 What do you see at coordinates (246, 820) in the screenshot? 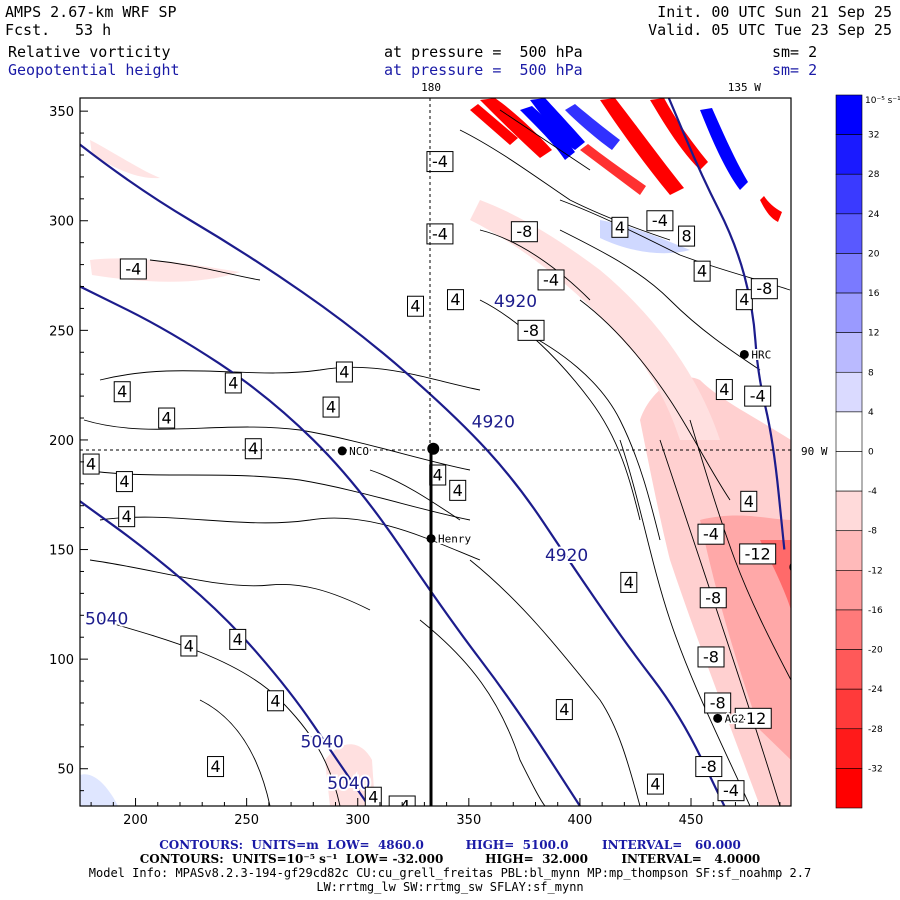
I see `x-tick-label: 250` at bounding box center [246, 820].